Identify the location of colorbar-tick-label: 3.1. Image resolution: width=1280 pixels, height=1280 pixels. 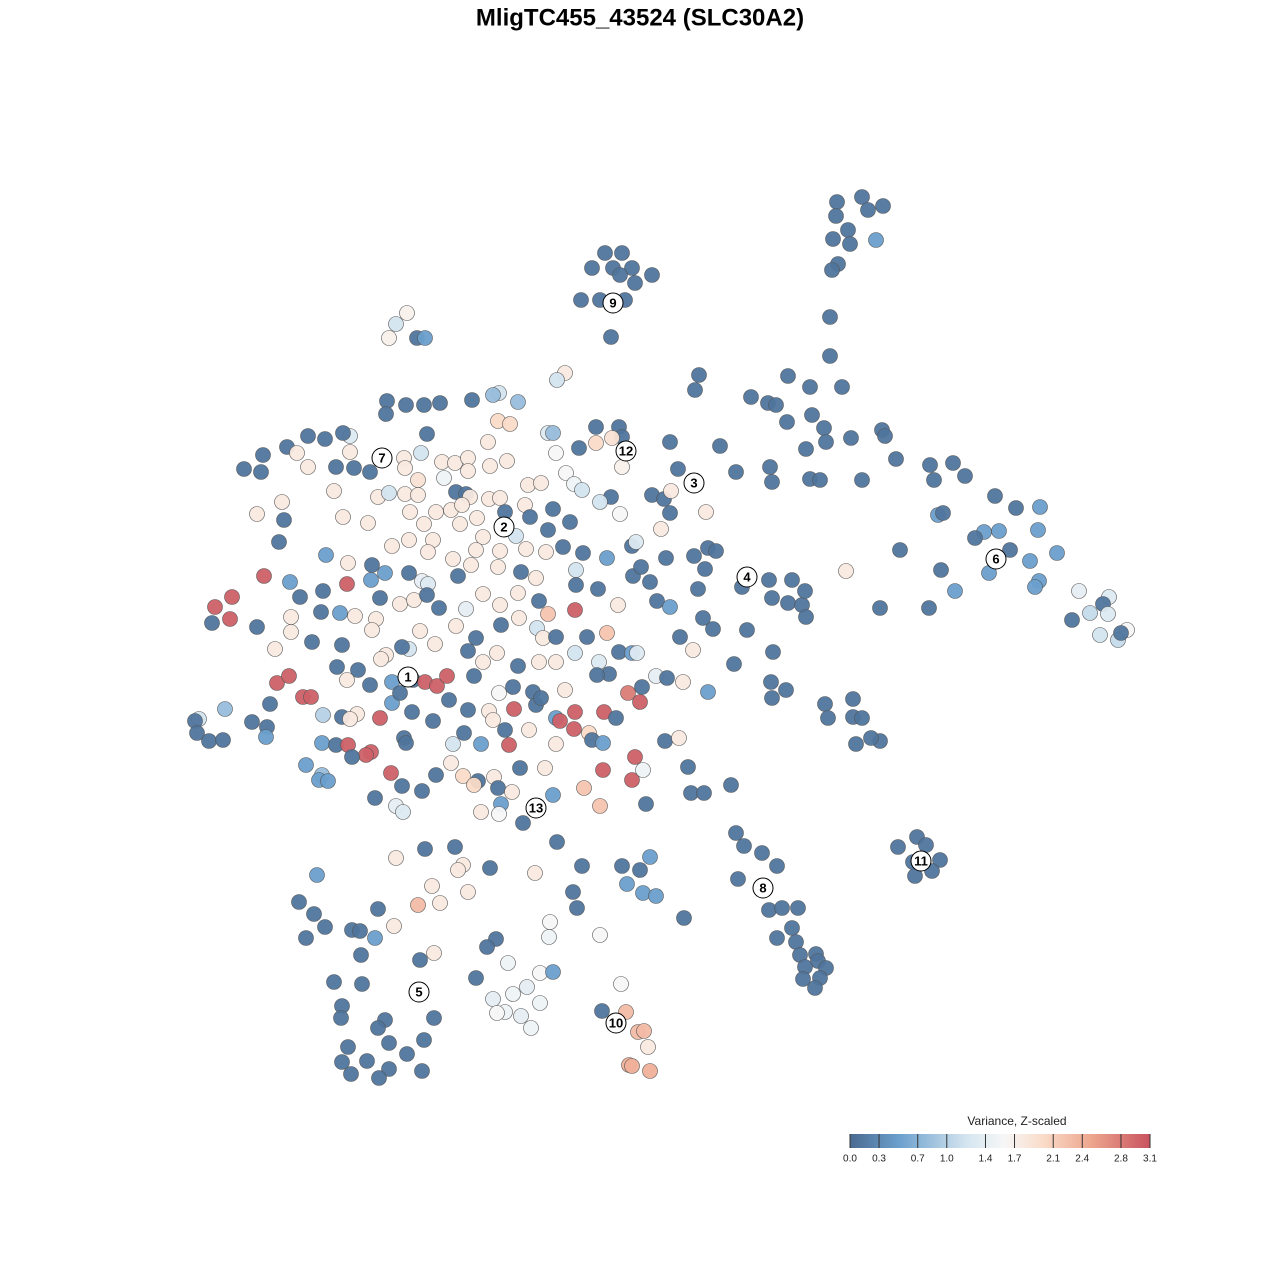
(1150, 1159).